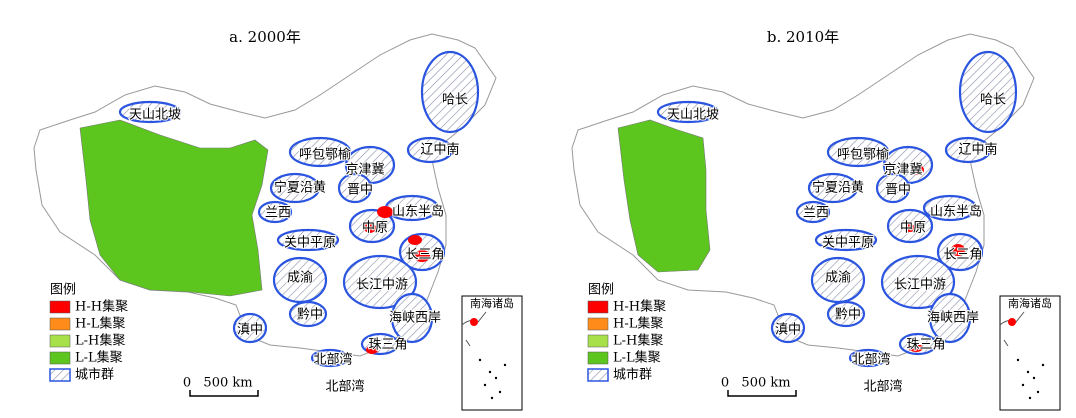 This screenshot has width=1076, height=418. Describe the element at coordinates (474, 322) in the screenshot. I see `inset-hh` at that location.